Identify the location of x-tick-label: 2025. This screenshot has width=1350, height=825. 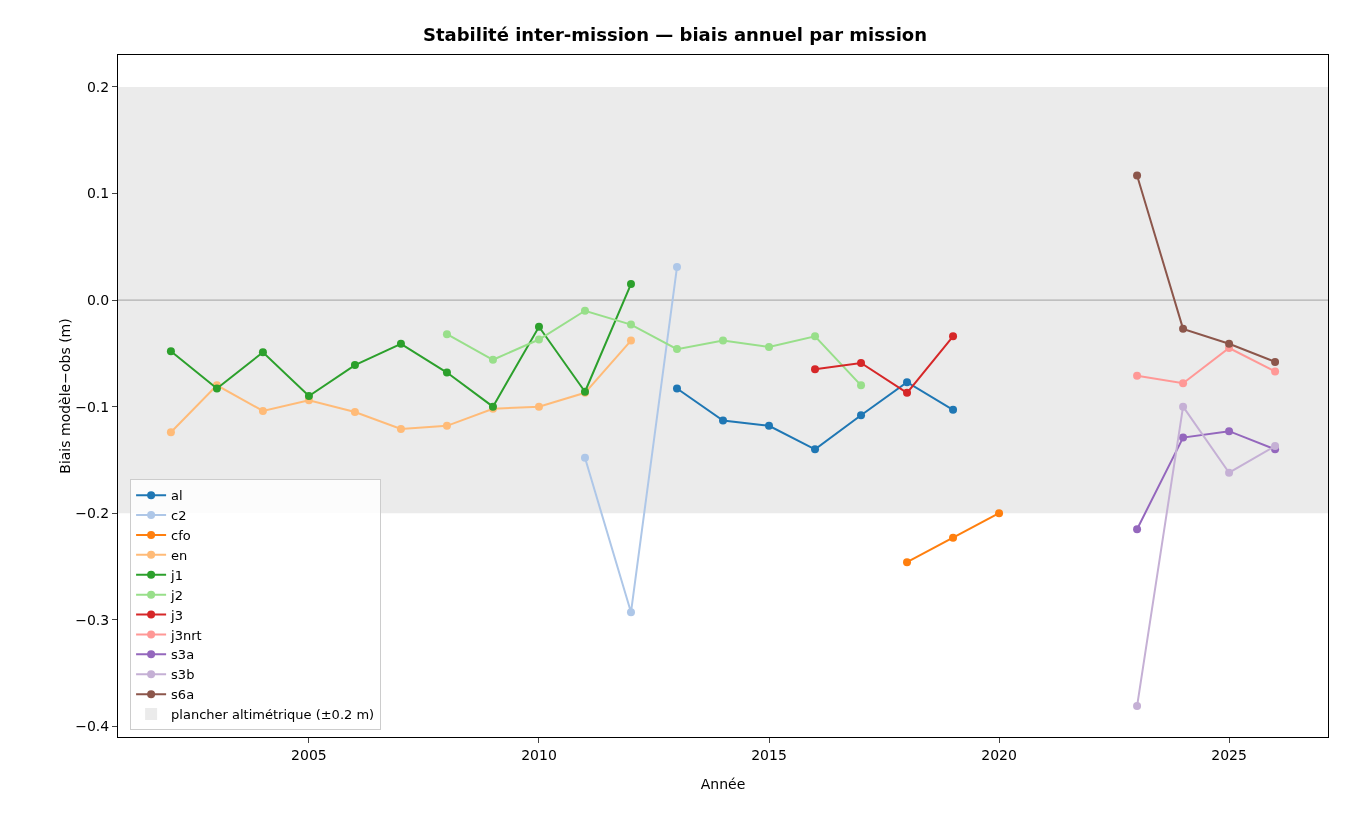
(1229, 754).